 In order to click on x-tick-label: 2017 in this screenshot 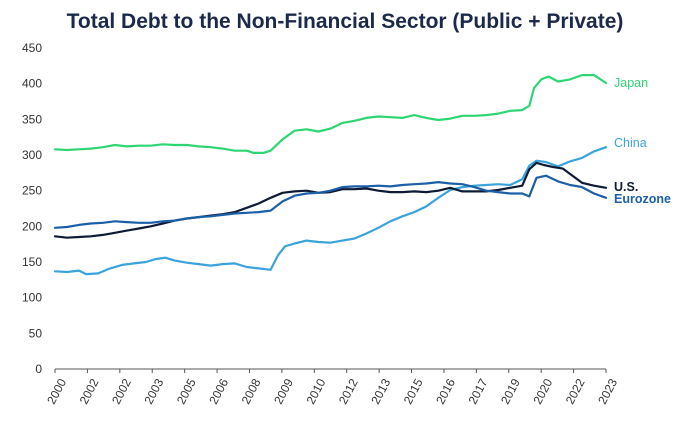, I will do `click(478, 391)`.